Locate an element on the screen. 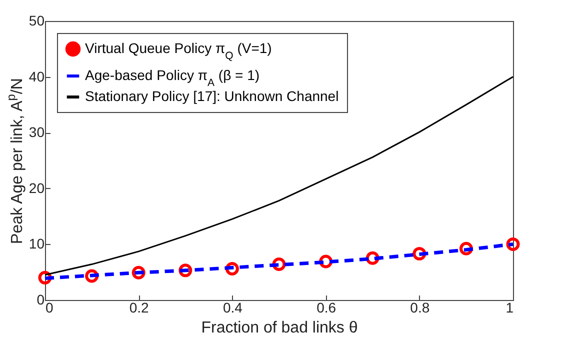 This screenshot has height=358, width=575. y-tick-label: 10 is located at coordinates (36, 244).